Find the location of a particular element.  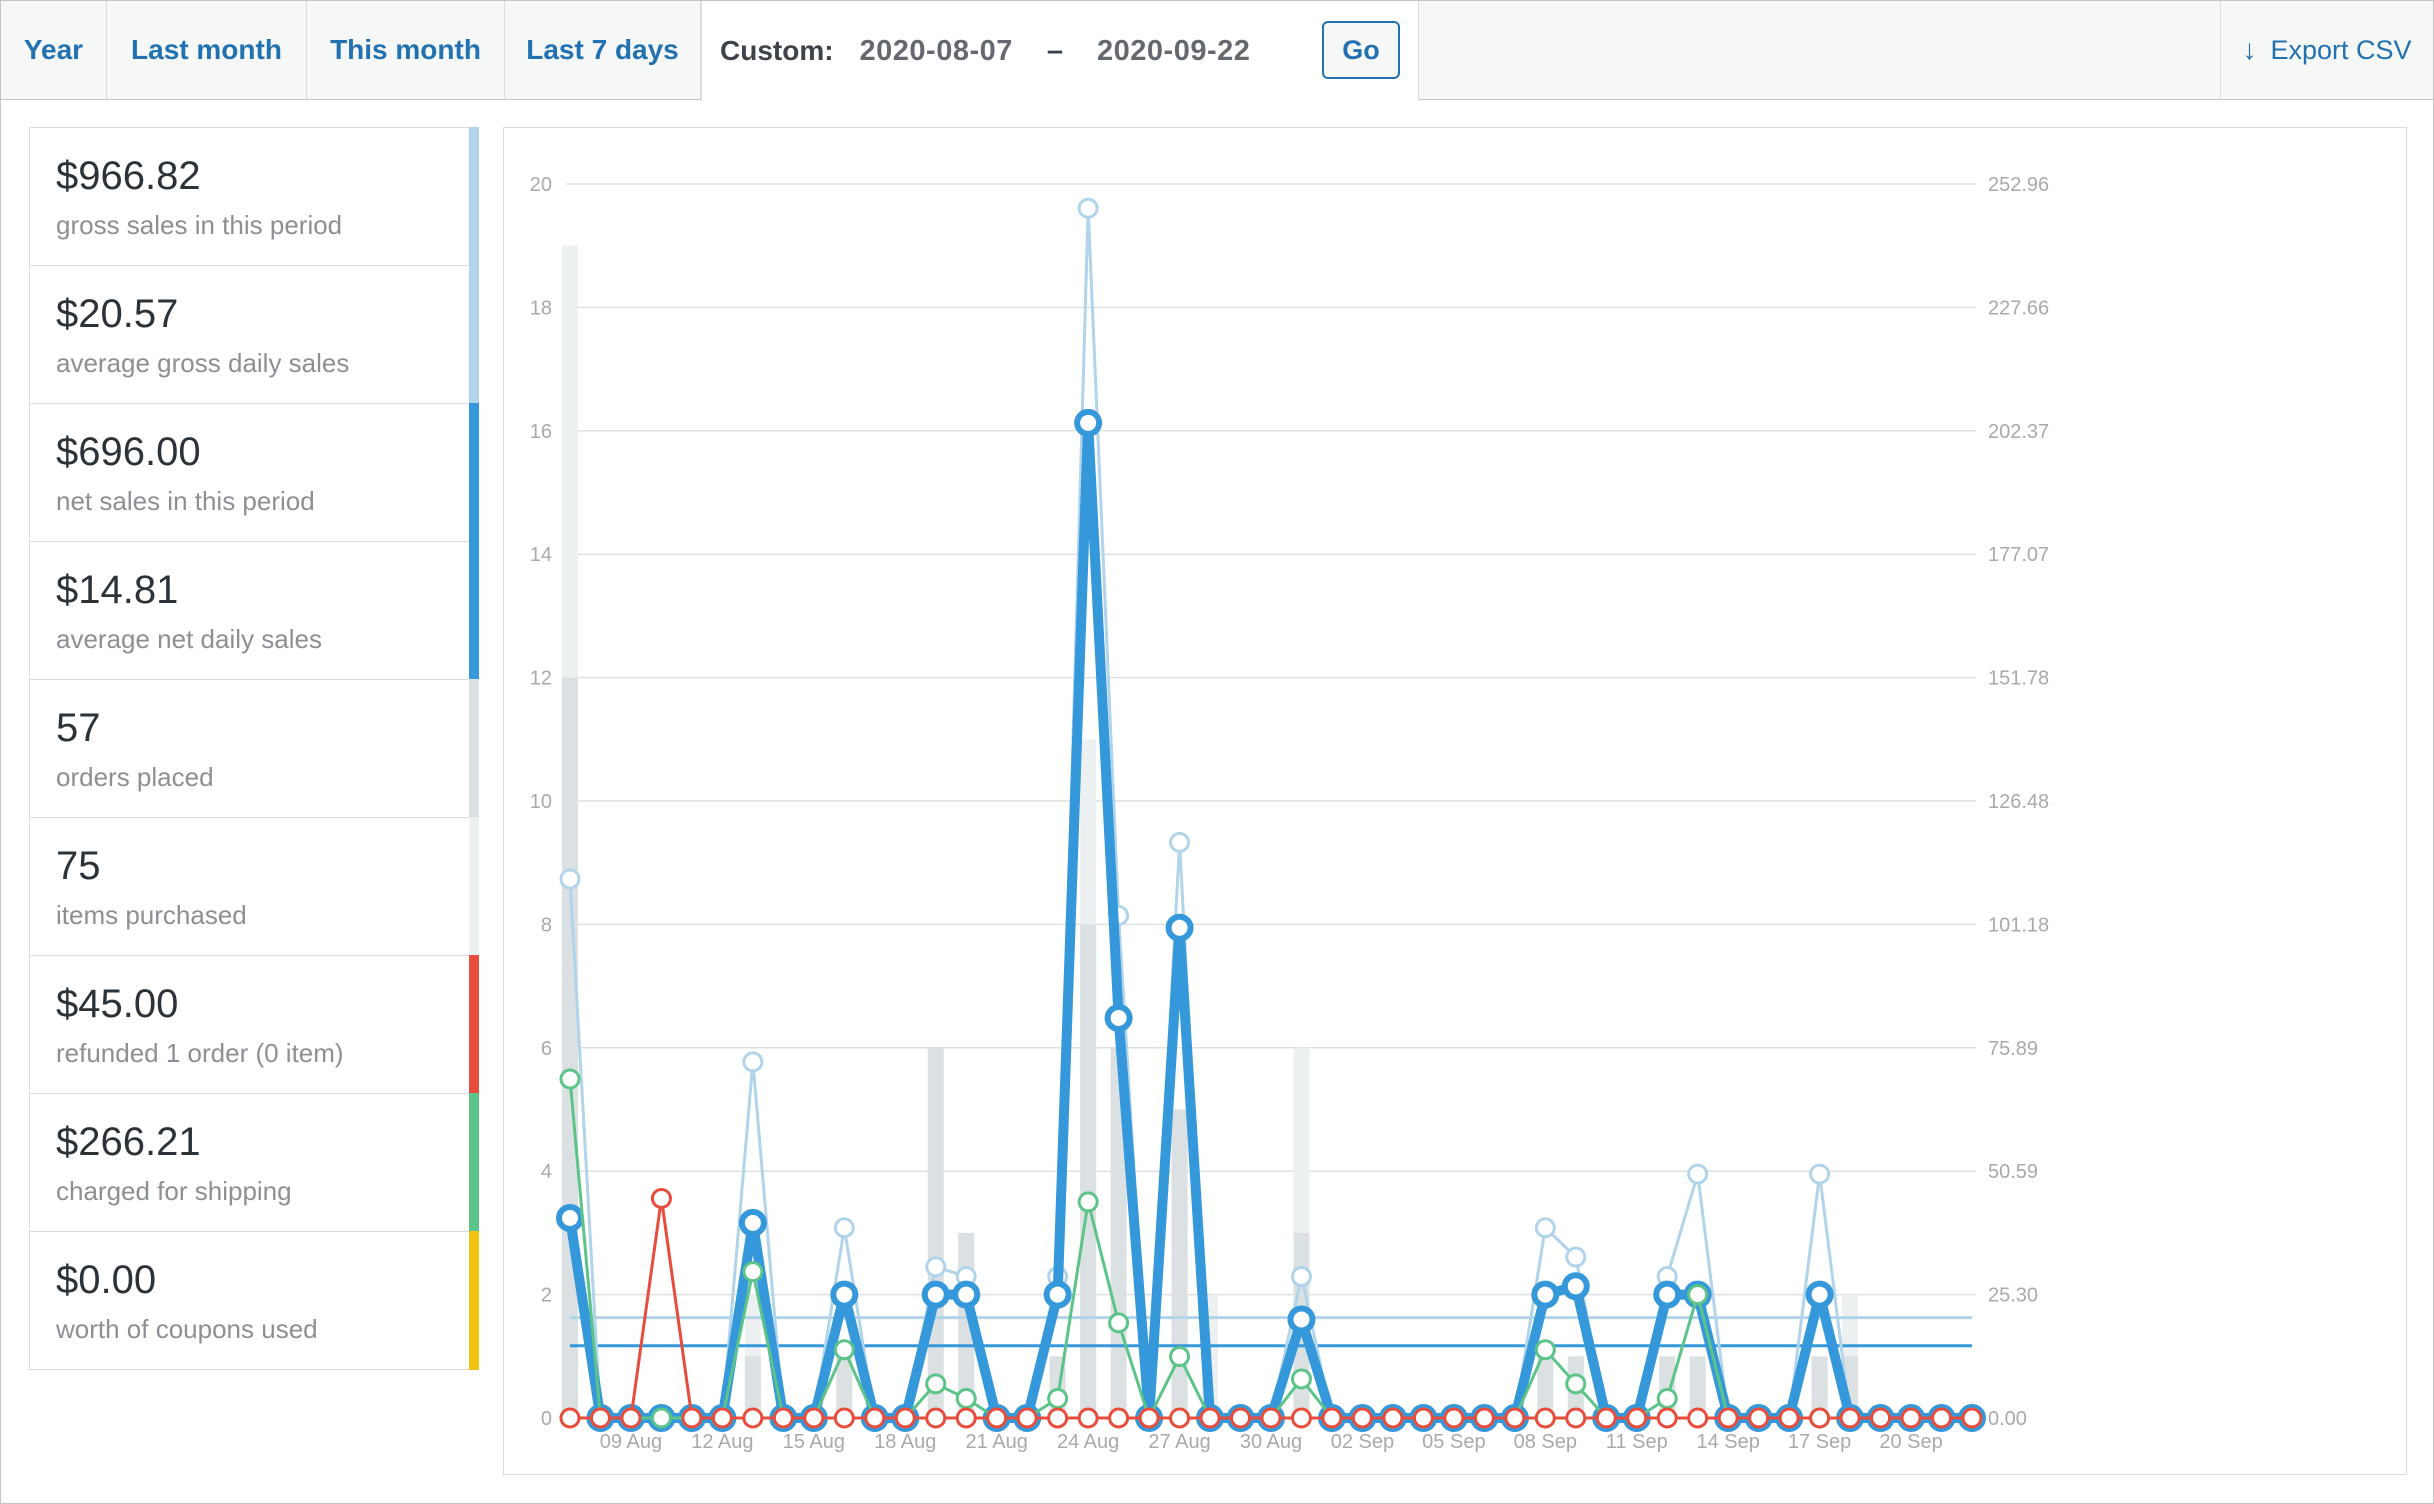

legend-item: $0.00 worth of coupons used is located at coordinates (254, 1300).